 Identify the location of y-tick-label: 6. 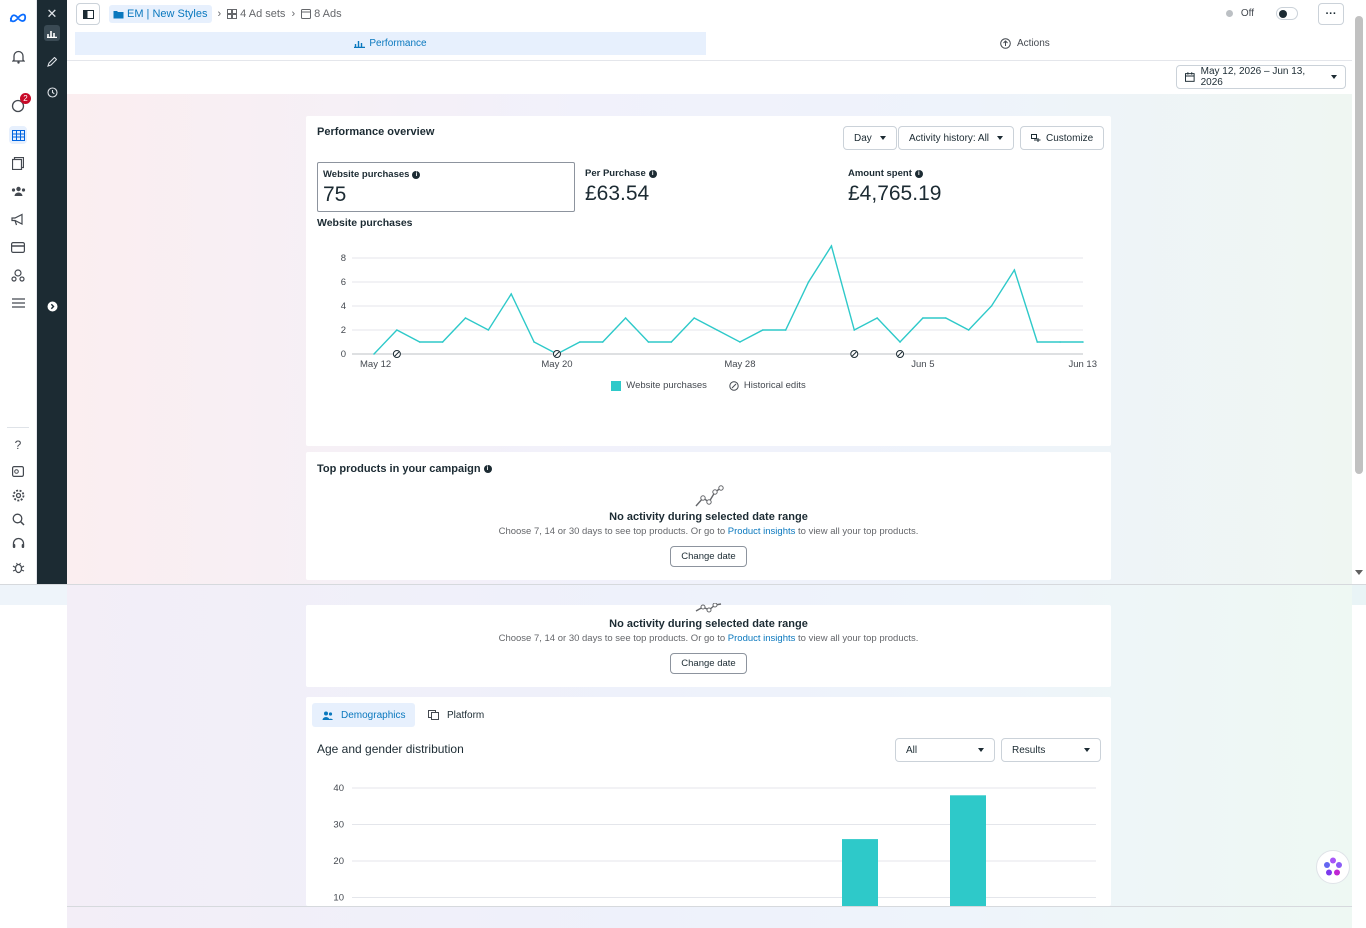
(343, 282).